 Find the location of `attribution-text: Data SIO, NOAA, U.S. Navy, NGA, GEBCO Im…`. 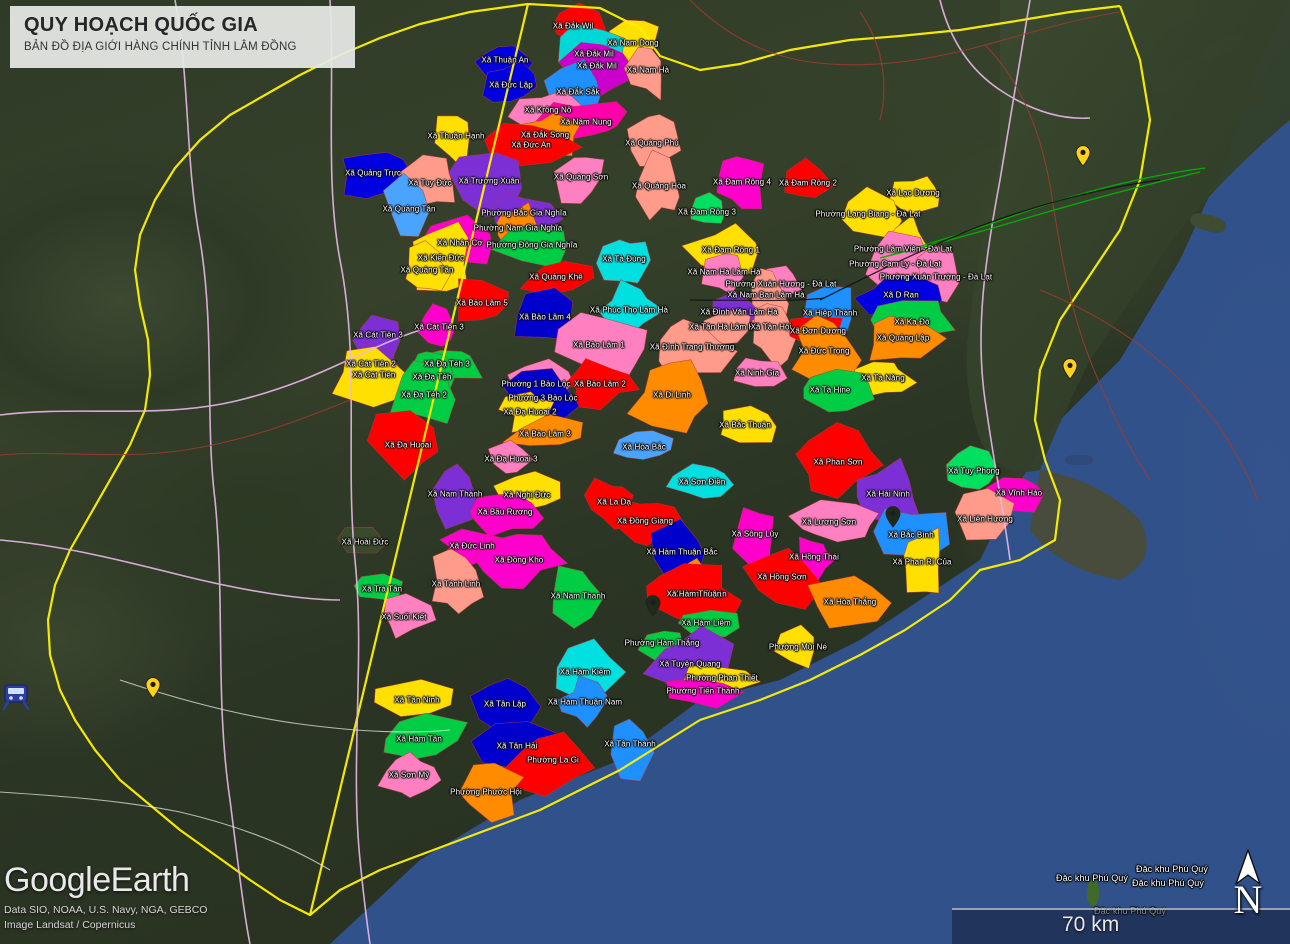

attribution-text: Data SIO, NOAA, U.S. Navy, NGA, GEBCO Im… is located at coordinates (105, 918).